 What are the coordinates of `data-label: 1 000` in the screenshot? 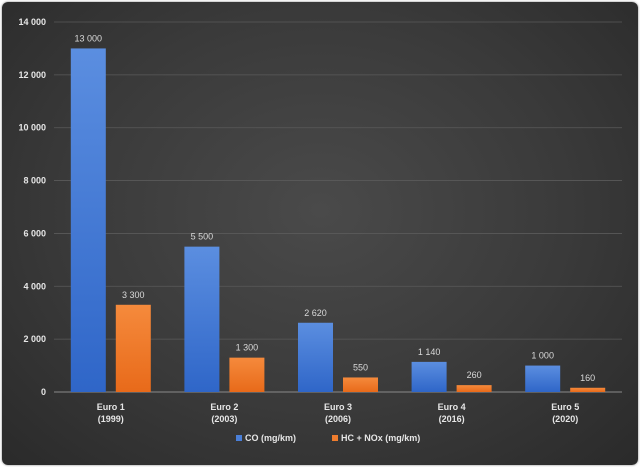 It's located at (542, 356).